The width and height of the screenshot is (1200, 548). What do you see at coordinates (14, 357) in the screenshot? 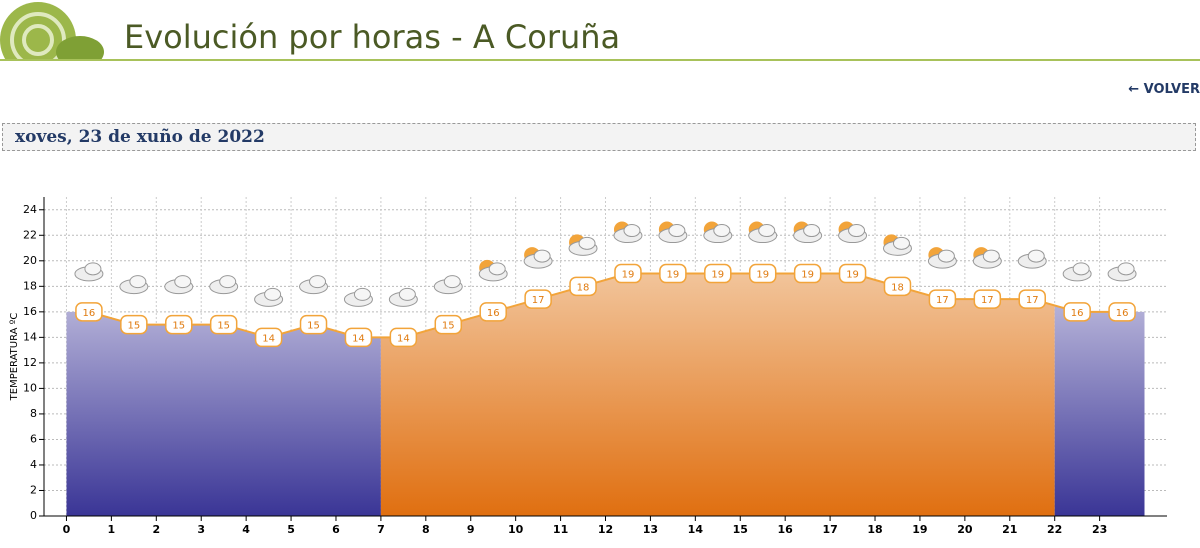
I see `y-axis-label: TEMPERATURA ºC` at bounding box center [14, 357].